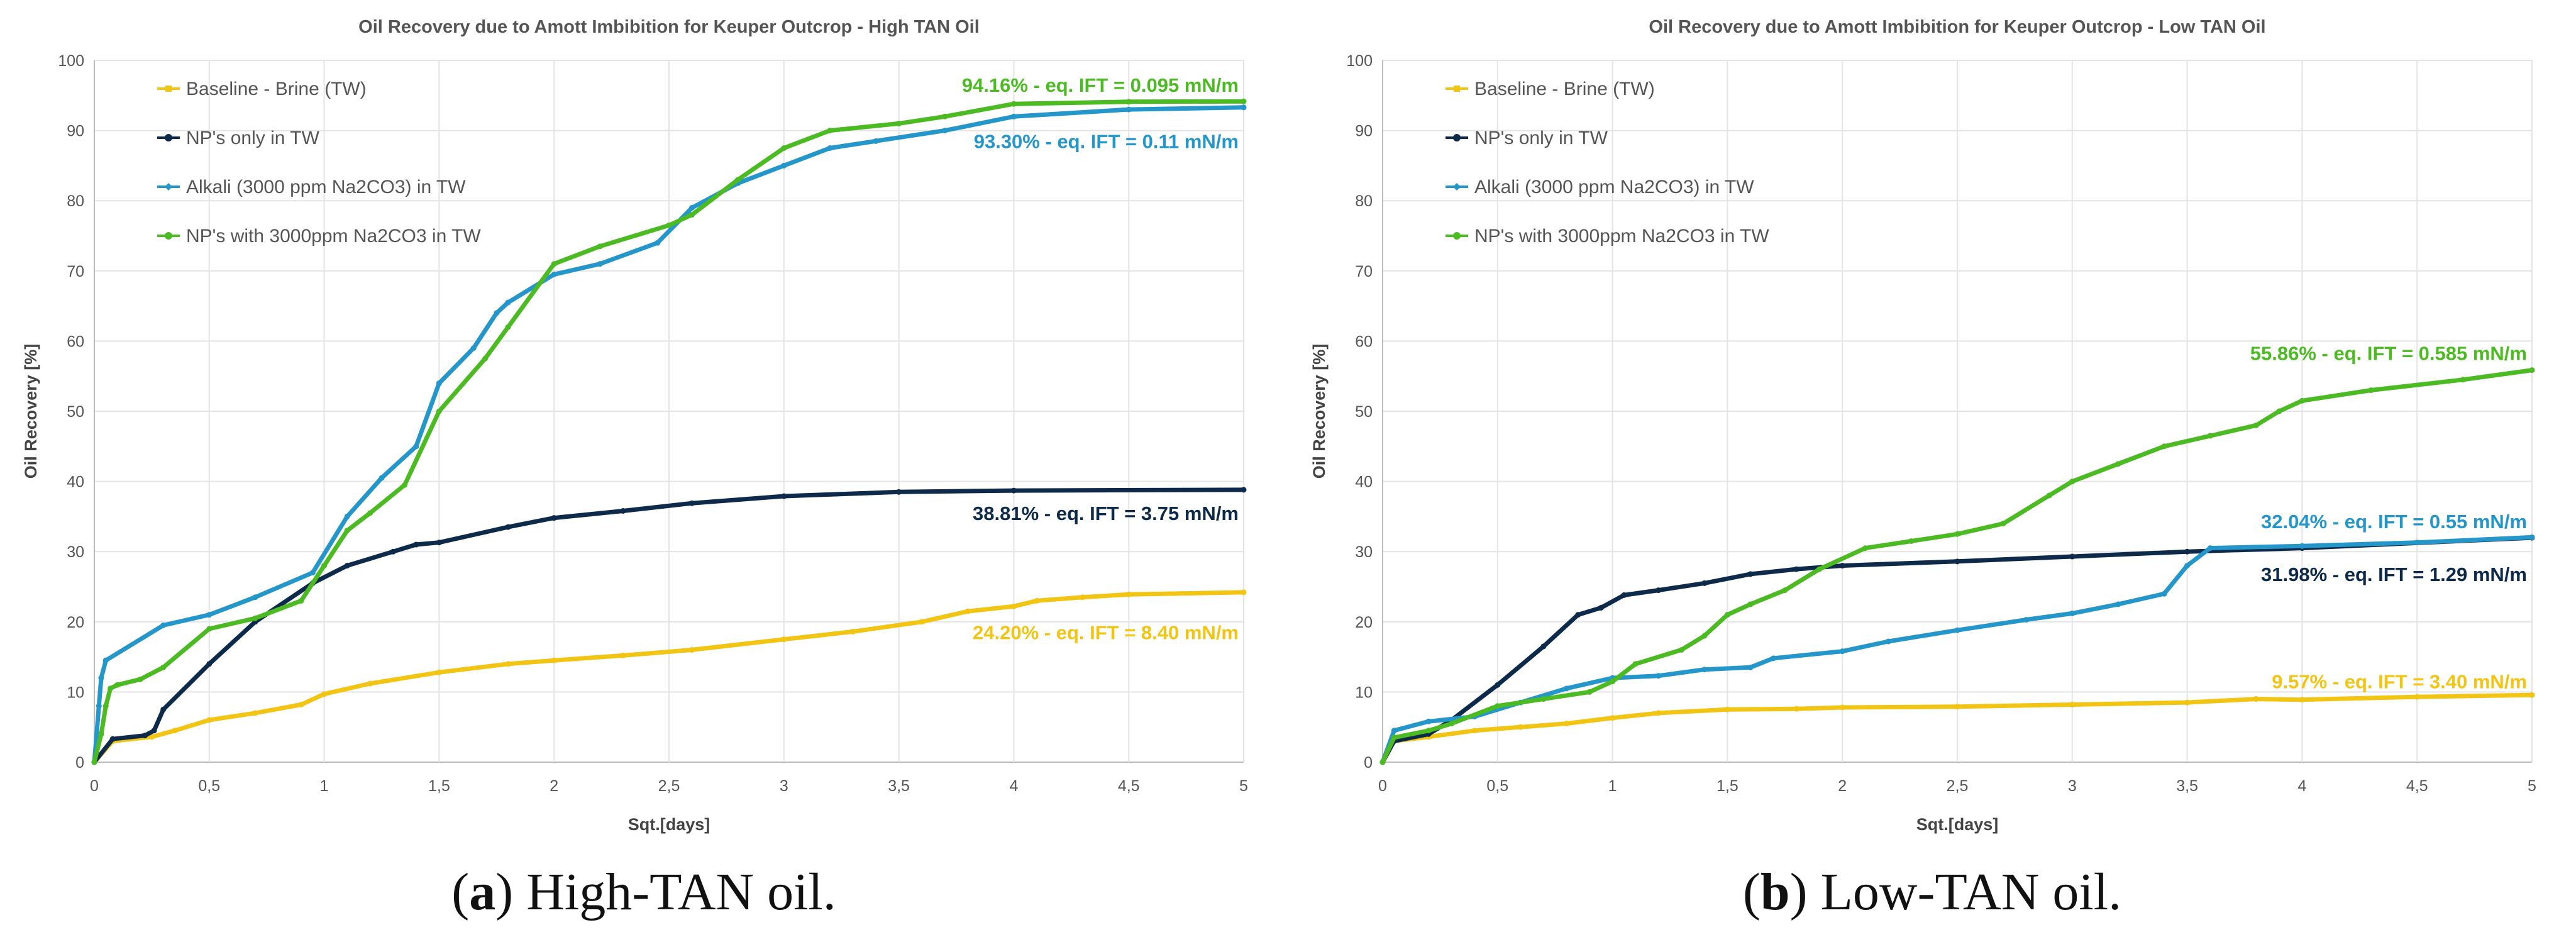 Image resolution: width=2576 pixels, height=942 pixels. What do you see at coordinates (1541, 138) in the screenshot?
I see `legend-label: NP's only in TW` at bounding box center [1541, 138].